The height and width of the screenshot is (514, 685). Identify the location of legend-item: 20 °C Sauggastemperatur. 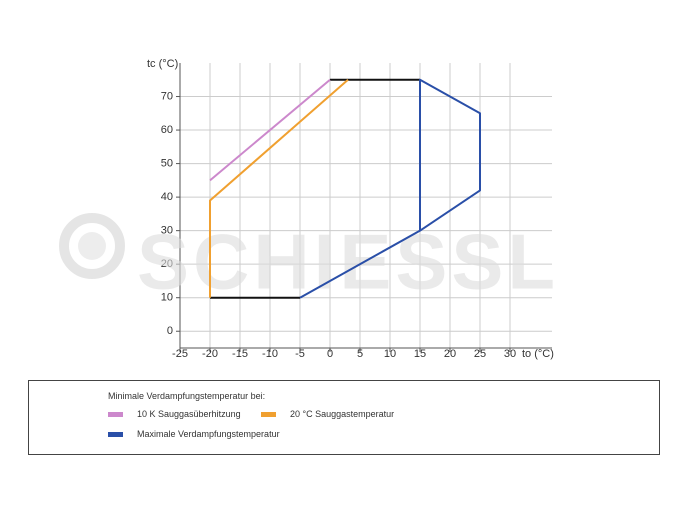
(327, 414).